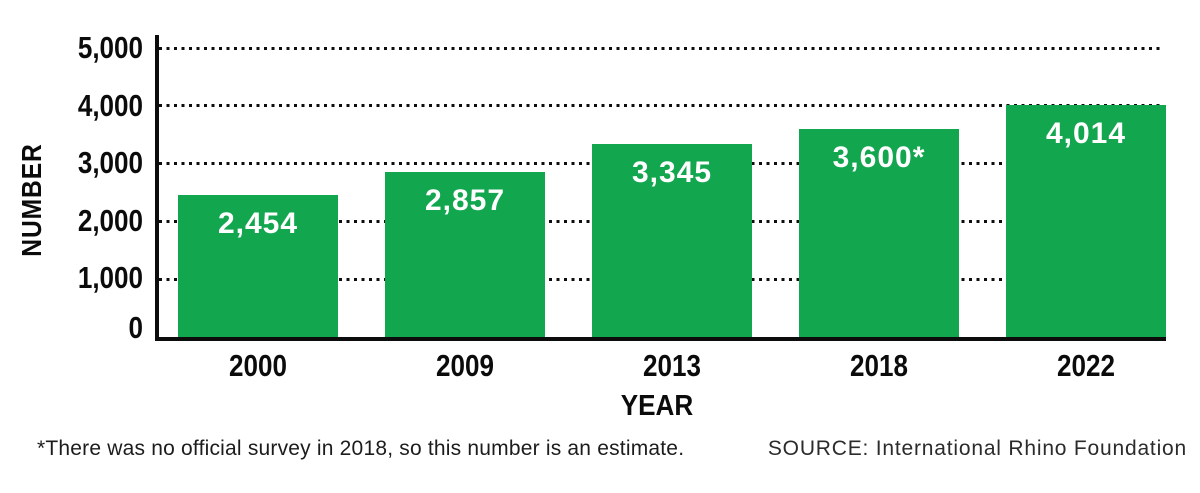  I want to click on bar-value-label: 4,014, so click(1086, 133).